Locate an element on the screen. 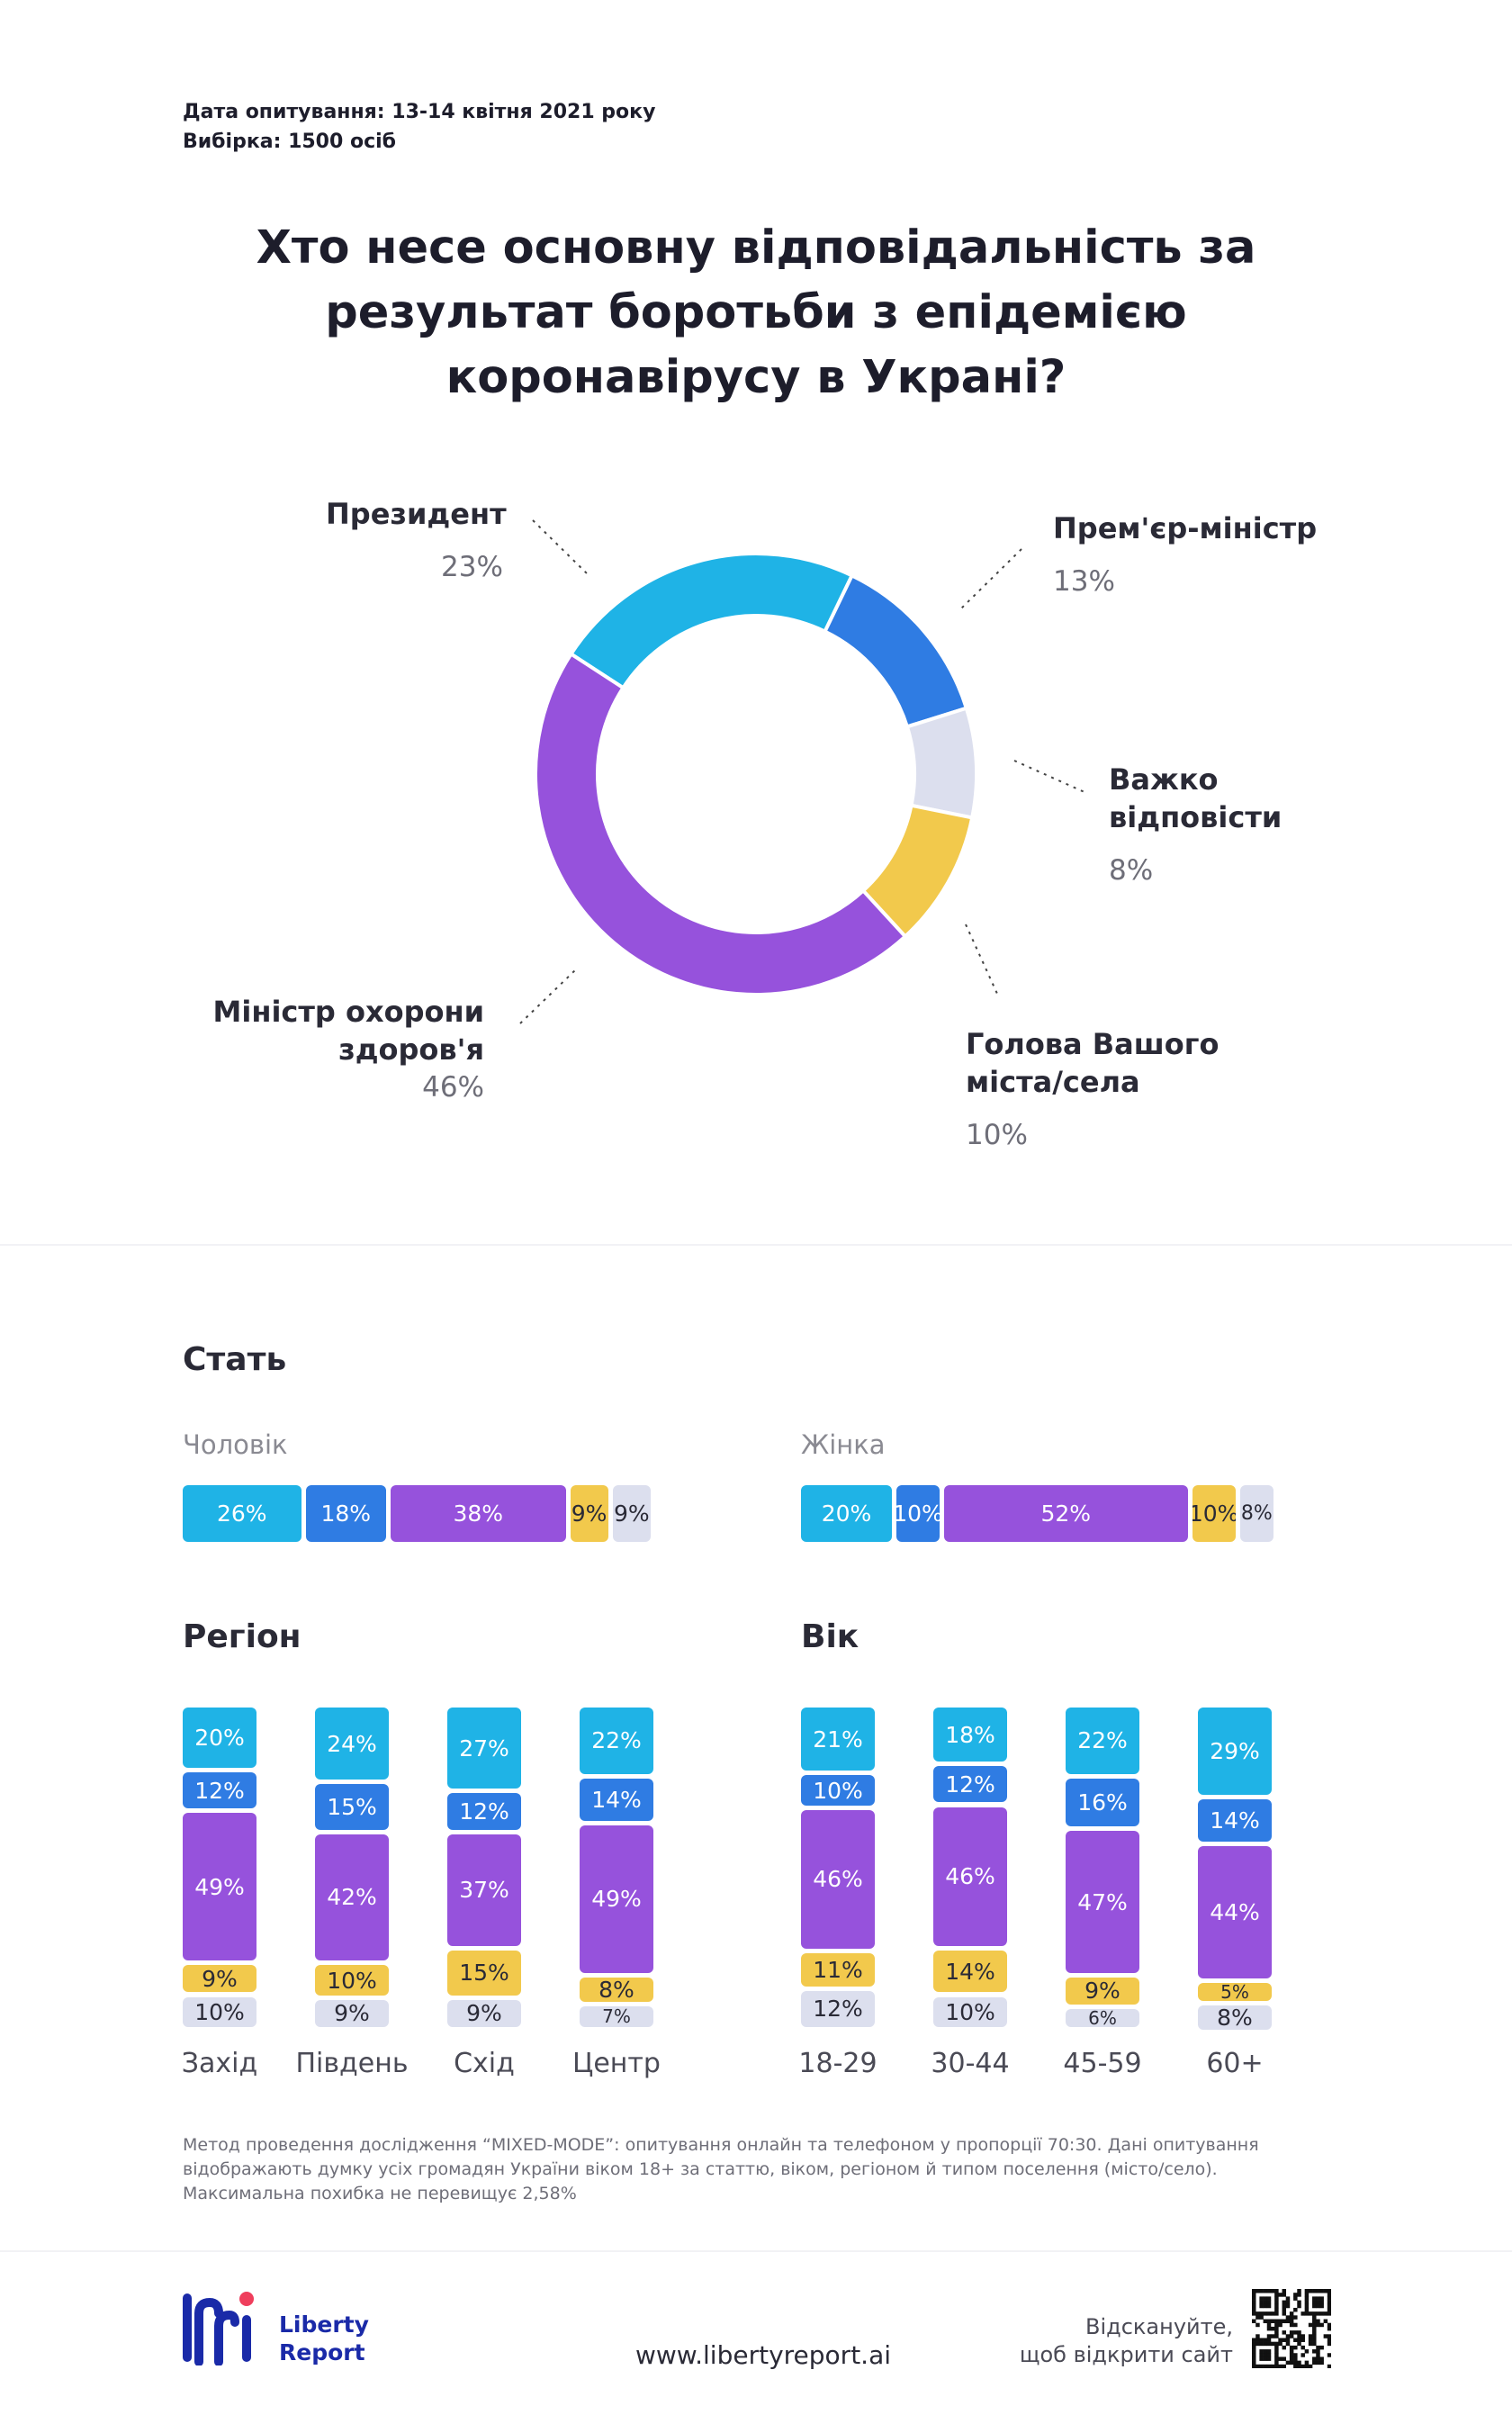  age-bar-2-president: 22% is located at coordinates (1102, 1741).